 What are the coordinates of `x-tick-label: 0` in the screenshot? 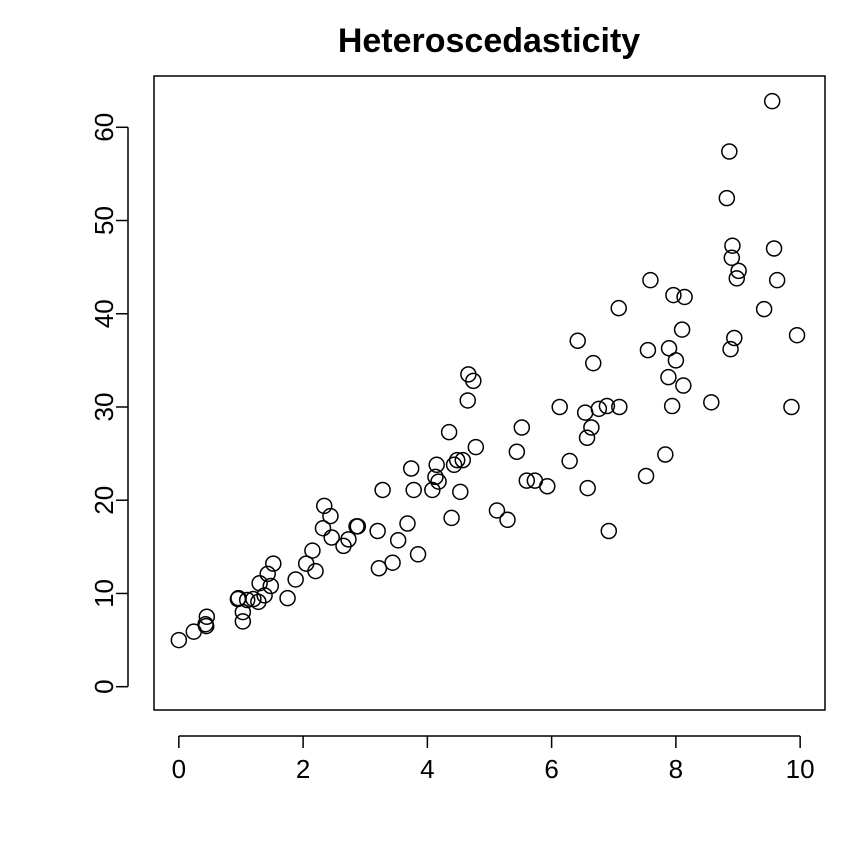 It's located at (179, 769).